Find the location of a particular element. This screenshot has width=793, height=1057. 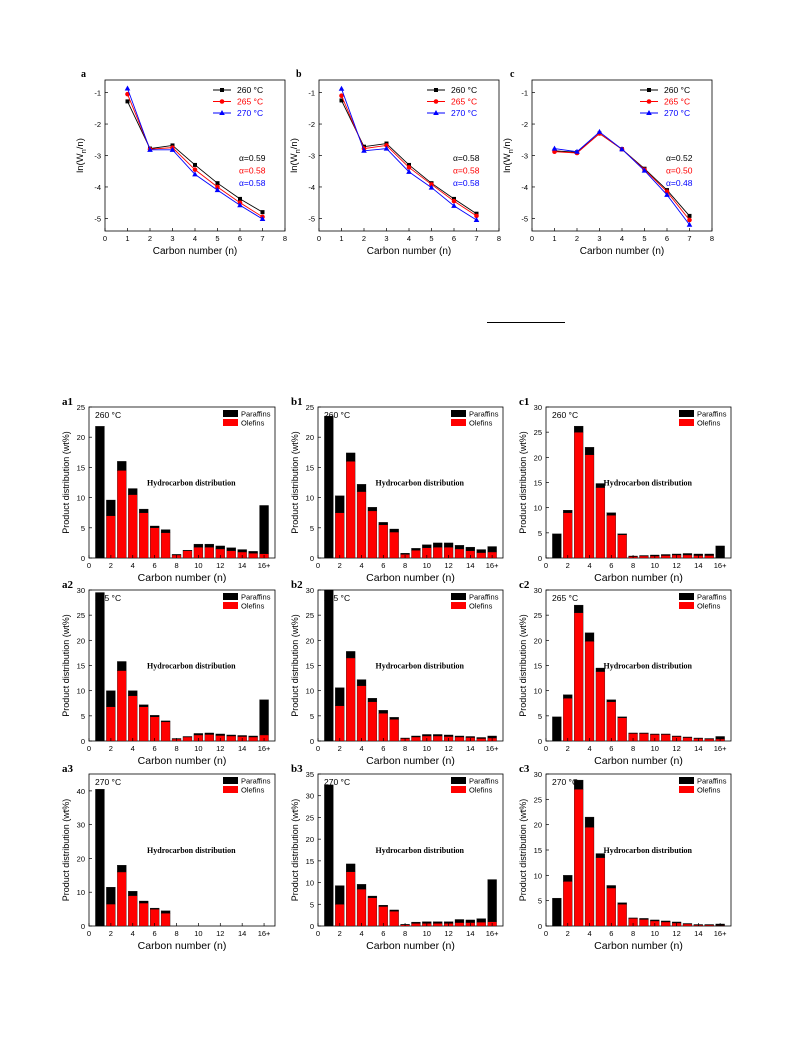

y-tick-label: -5 is located at coordinates (524, 218).